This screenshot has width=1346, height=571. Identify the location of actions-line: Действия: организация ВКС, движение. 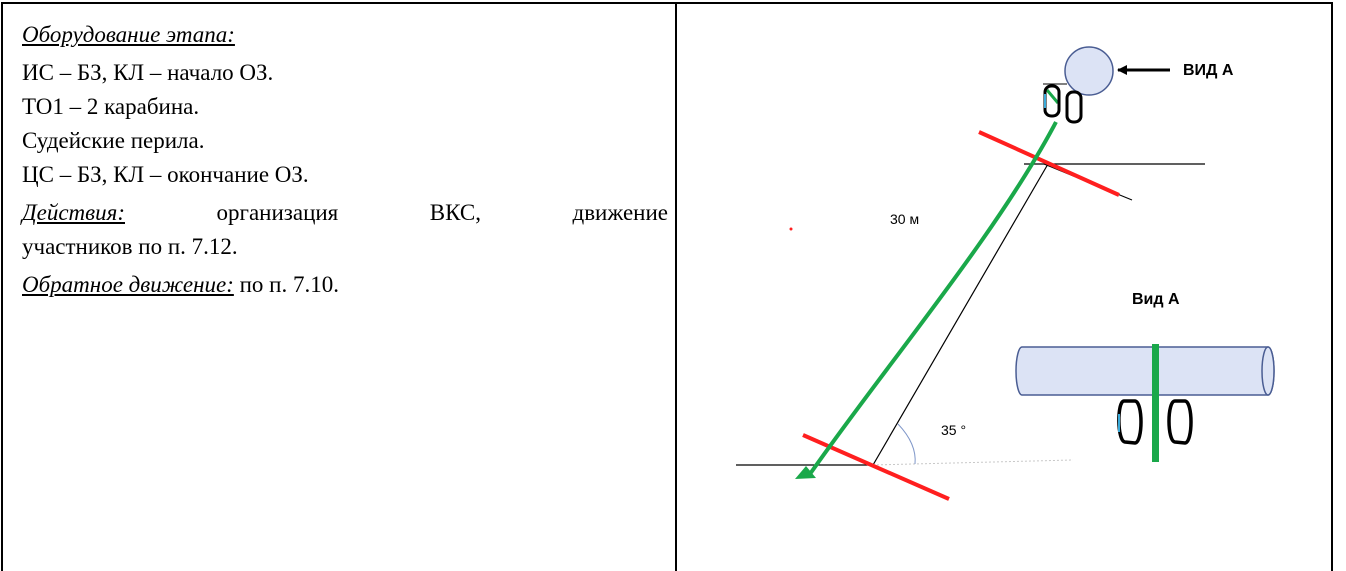
(345, 213).